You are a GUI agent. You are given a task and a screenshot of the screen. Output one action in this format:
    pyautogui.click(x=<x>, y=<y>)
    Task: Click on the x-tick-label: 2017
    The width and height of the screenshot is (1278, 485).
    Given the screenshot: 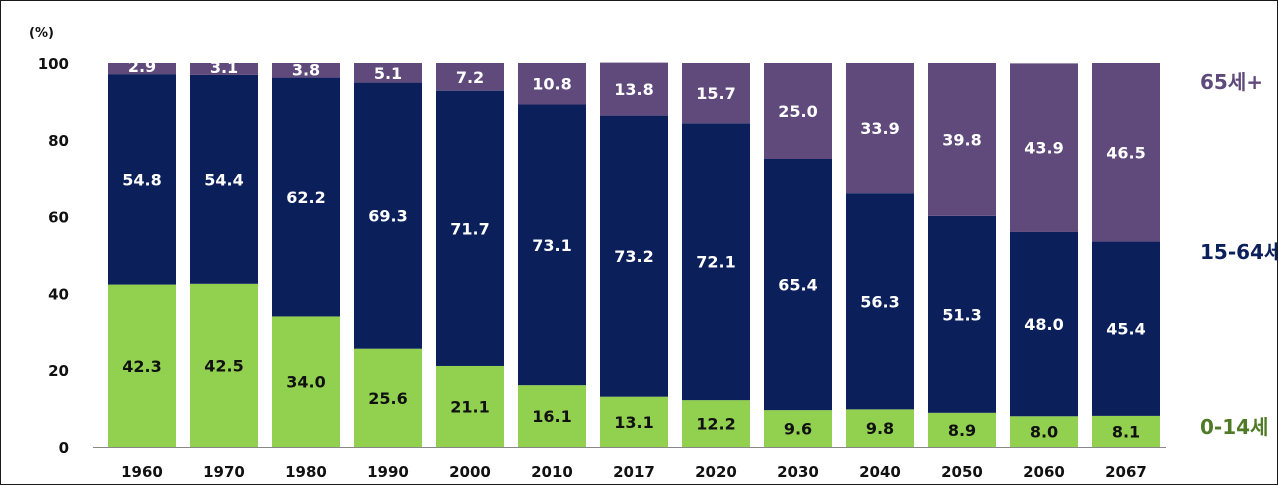 What is the action you would take?
    pyautogui.click(x=634, y=472)
    